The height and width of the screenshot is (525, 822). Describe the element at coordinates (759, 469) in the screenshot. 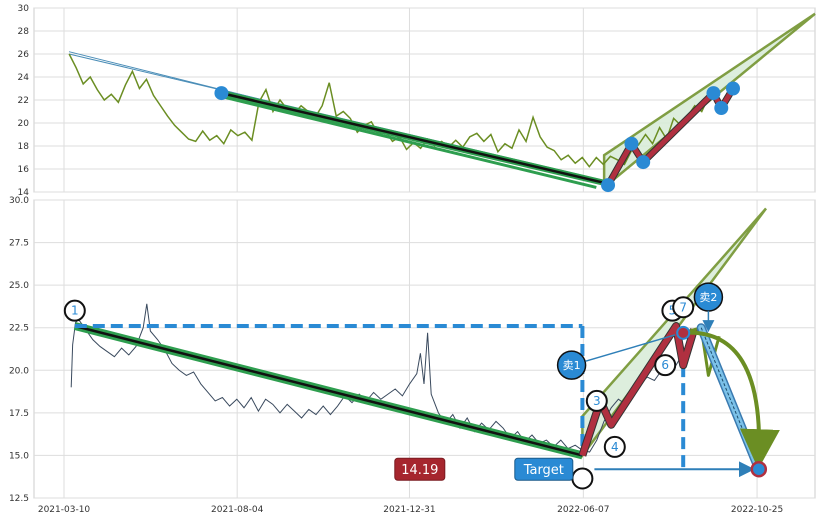

I see `bottom-target-dot` at that location.